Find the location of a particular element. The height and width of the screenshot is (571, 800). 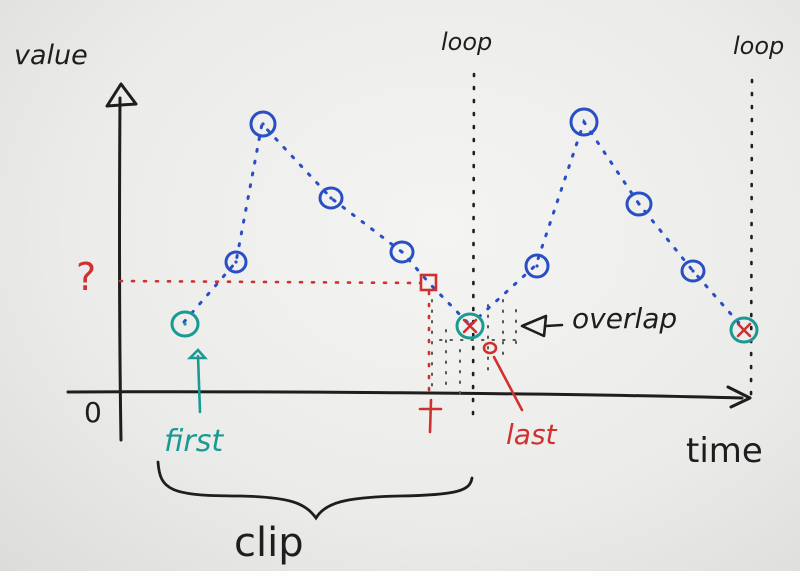

question-label: ? is located at coordinates (86, 277).